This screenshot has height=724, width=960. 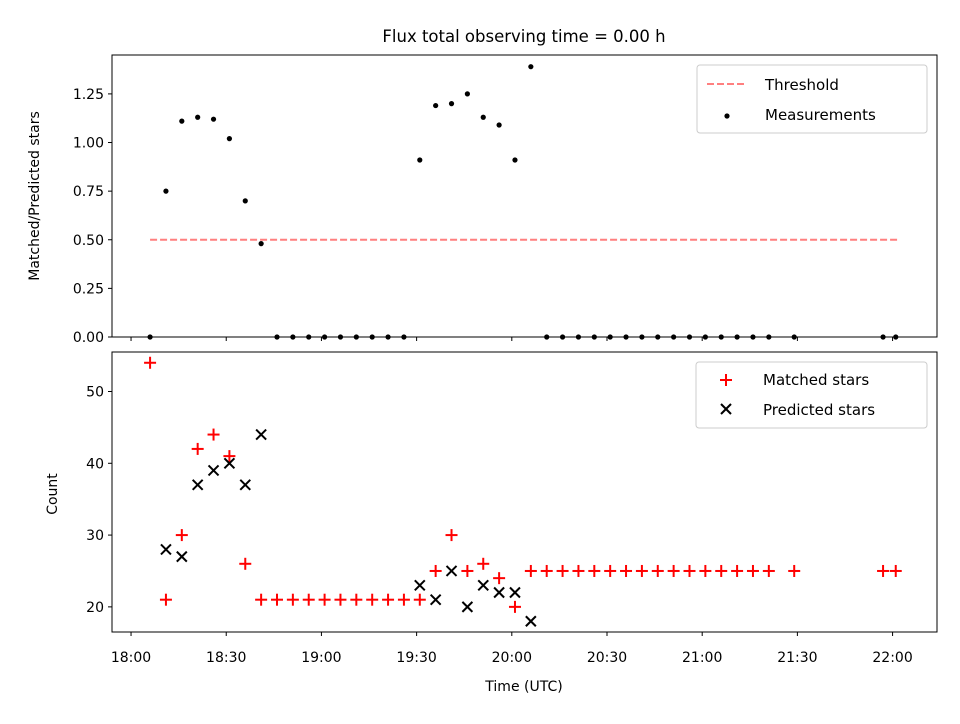 I want to click on bottom-x-tick-label: 19:00, so click(x=321, y=658).